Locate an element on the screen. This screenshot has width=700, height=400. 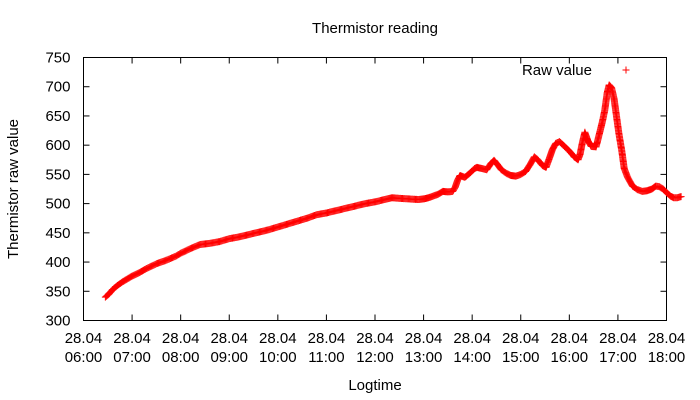
y-tick-label: 700 is located at coordinates (57, 87).